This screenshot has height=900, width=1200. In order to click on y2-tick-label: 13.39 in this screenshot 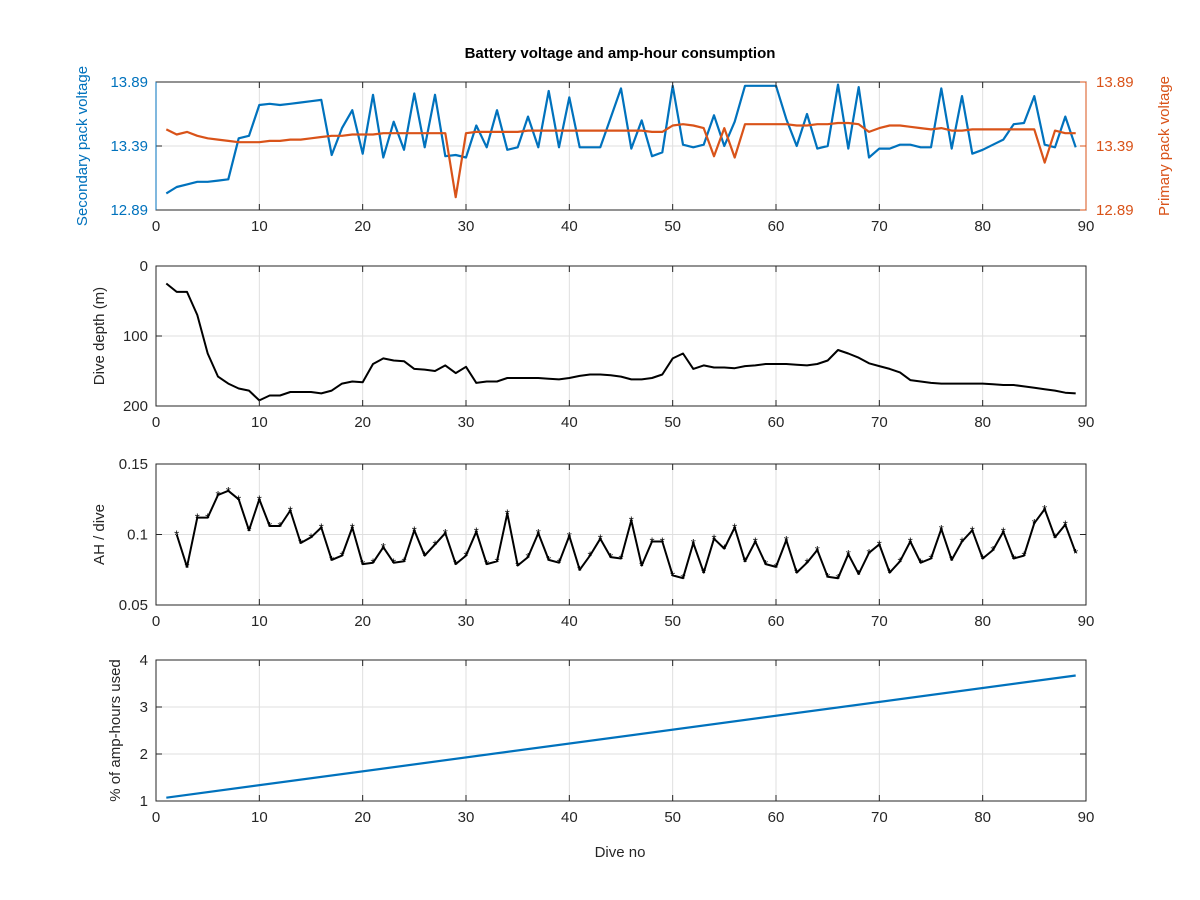, I will do `click(1115, 146)`.